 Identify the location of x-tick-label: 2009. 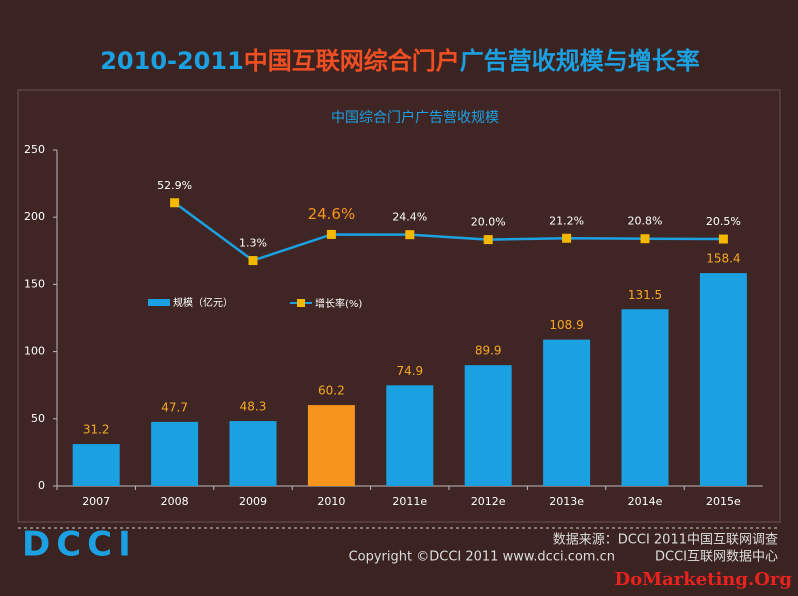
(253, 501).